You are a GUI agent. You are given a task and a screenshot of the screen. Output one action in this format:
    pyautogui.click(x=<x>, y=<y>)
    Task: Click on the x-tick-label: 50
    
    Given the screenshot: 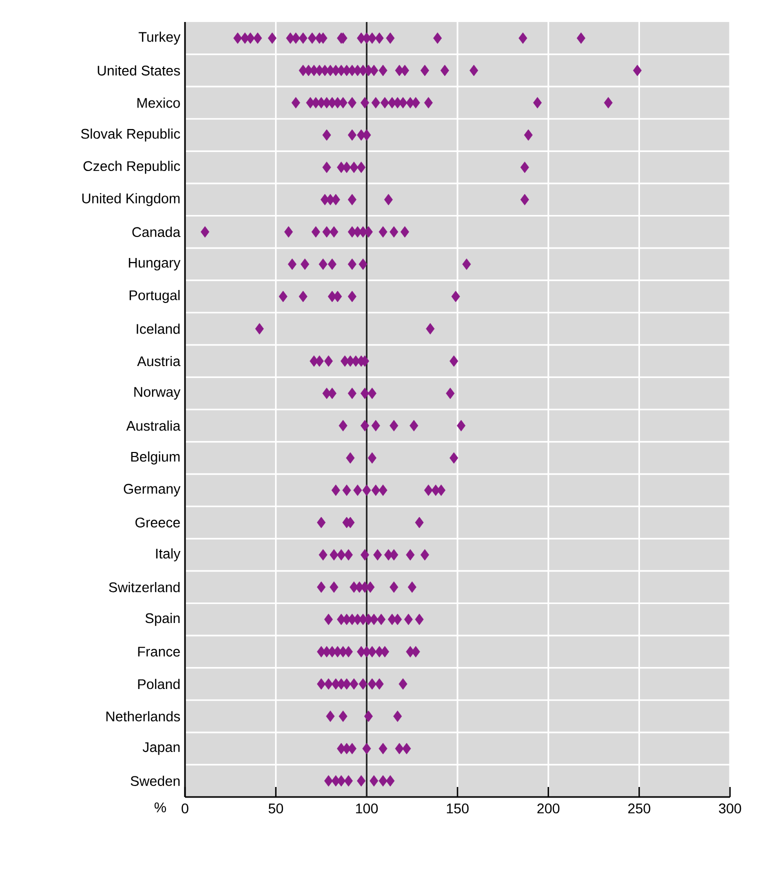 What is the action you would take?
    pyautogui.click(x=276, y=809)
    